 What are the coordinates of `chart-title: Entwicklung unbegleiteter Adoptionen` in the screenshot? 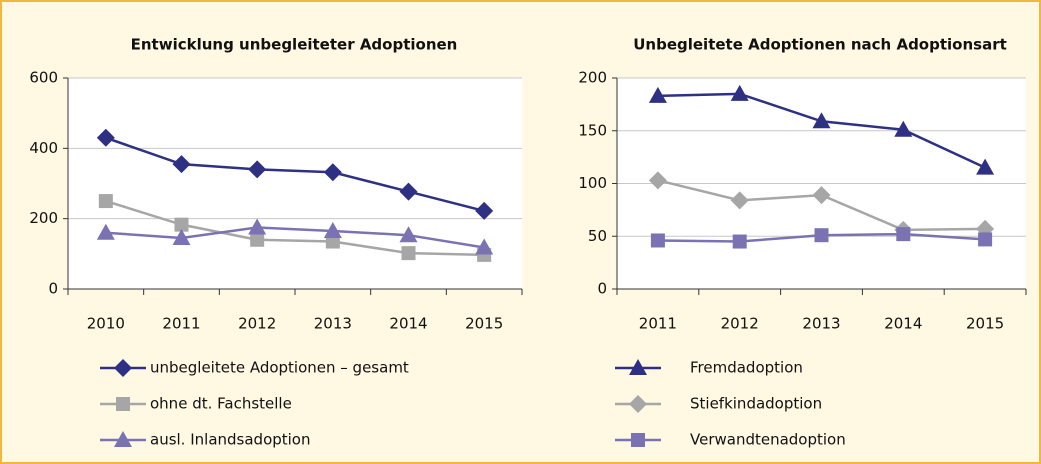 It's located at (294, 45).